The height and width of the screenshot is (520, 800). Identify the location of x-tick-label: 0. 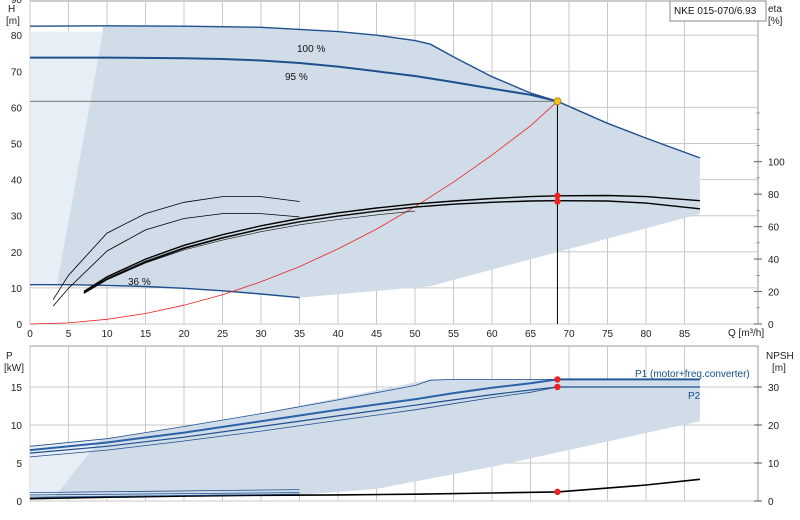
(30, 334).